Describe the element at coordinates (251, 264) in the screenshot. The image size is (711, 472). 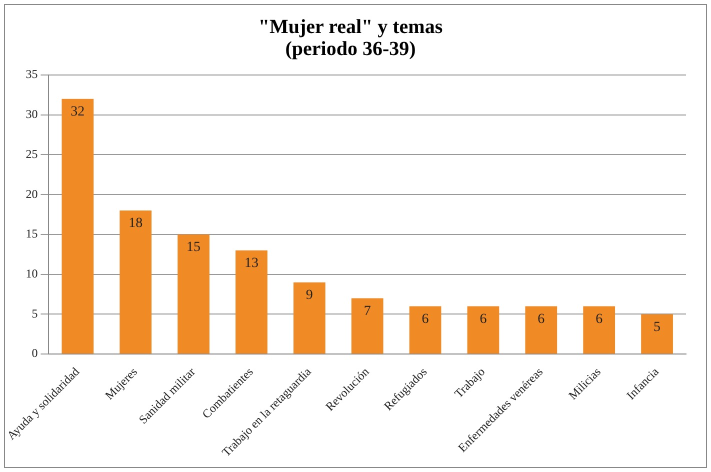
I see `data-label: 13` at that location.